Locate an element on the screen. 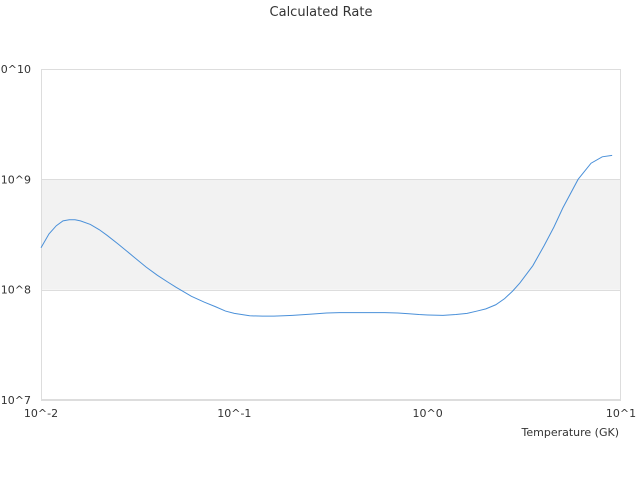 The width and height of the screenshot is (640, 480). y-tick-label: 10^10 is located at coordinates (15, 69).